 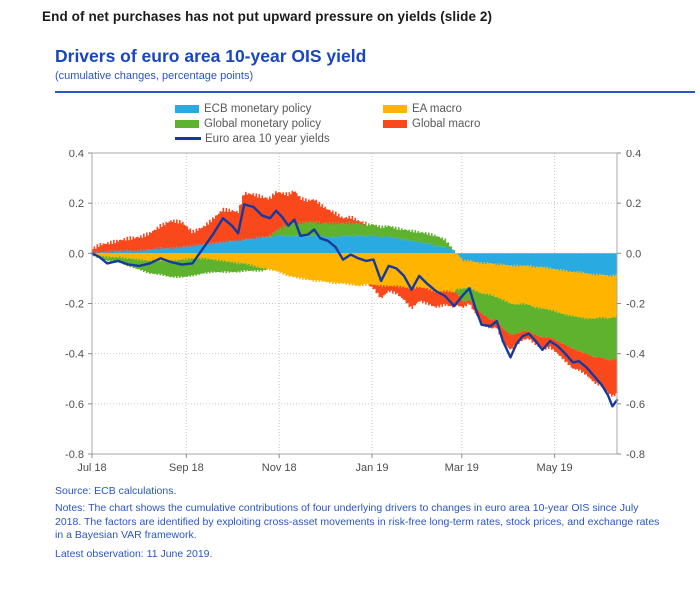 What do you see at coordinates (187, 108) in the screenshot?
I see `legend-swatch-ecb-monetary-policy` at bounding box center [187, 108].